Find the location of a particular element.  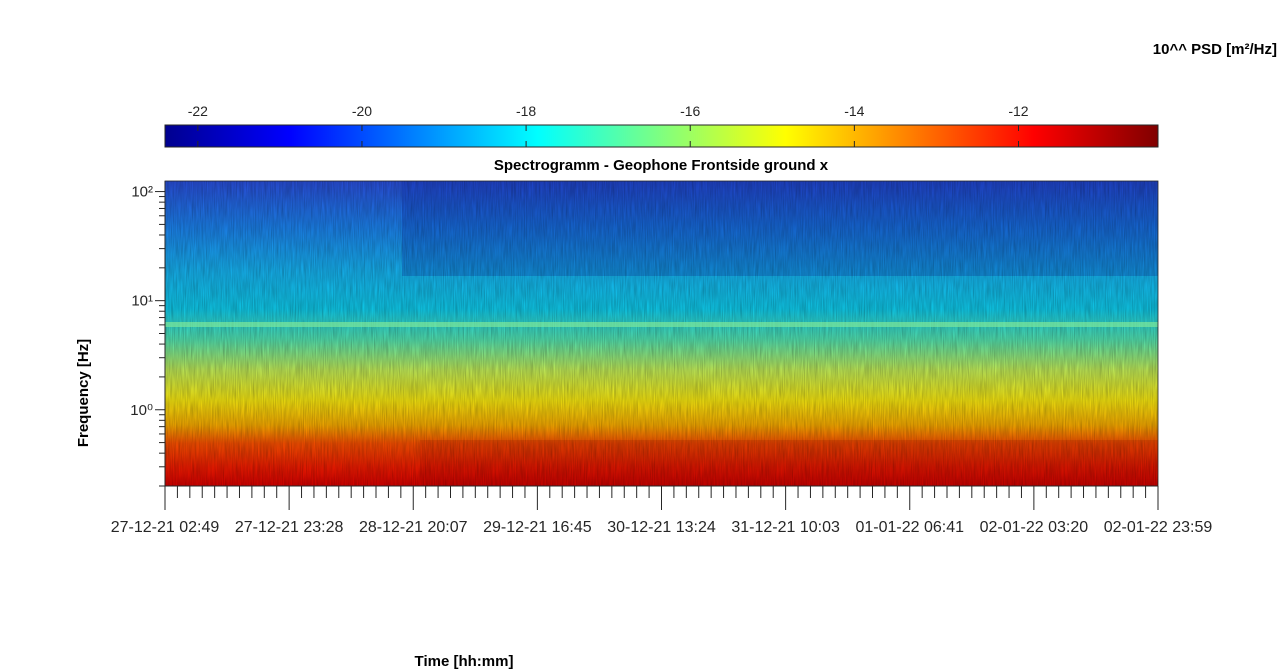

colorbar-tick-label: -18 is located at coordinates (526, 111).